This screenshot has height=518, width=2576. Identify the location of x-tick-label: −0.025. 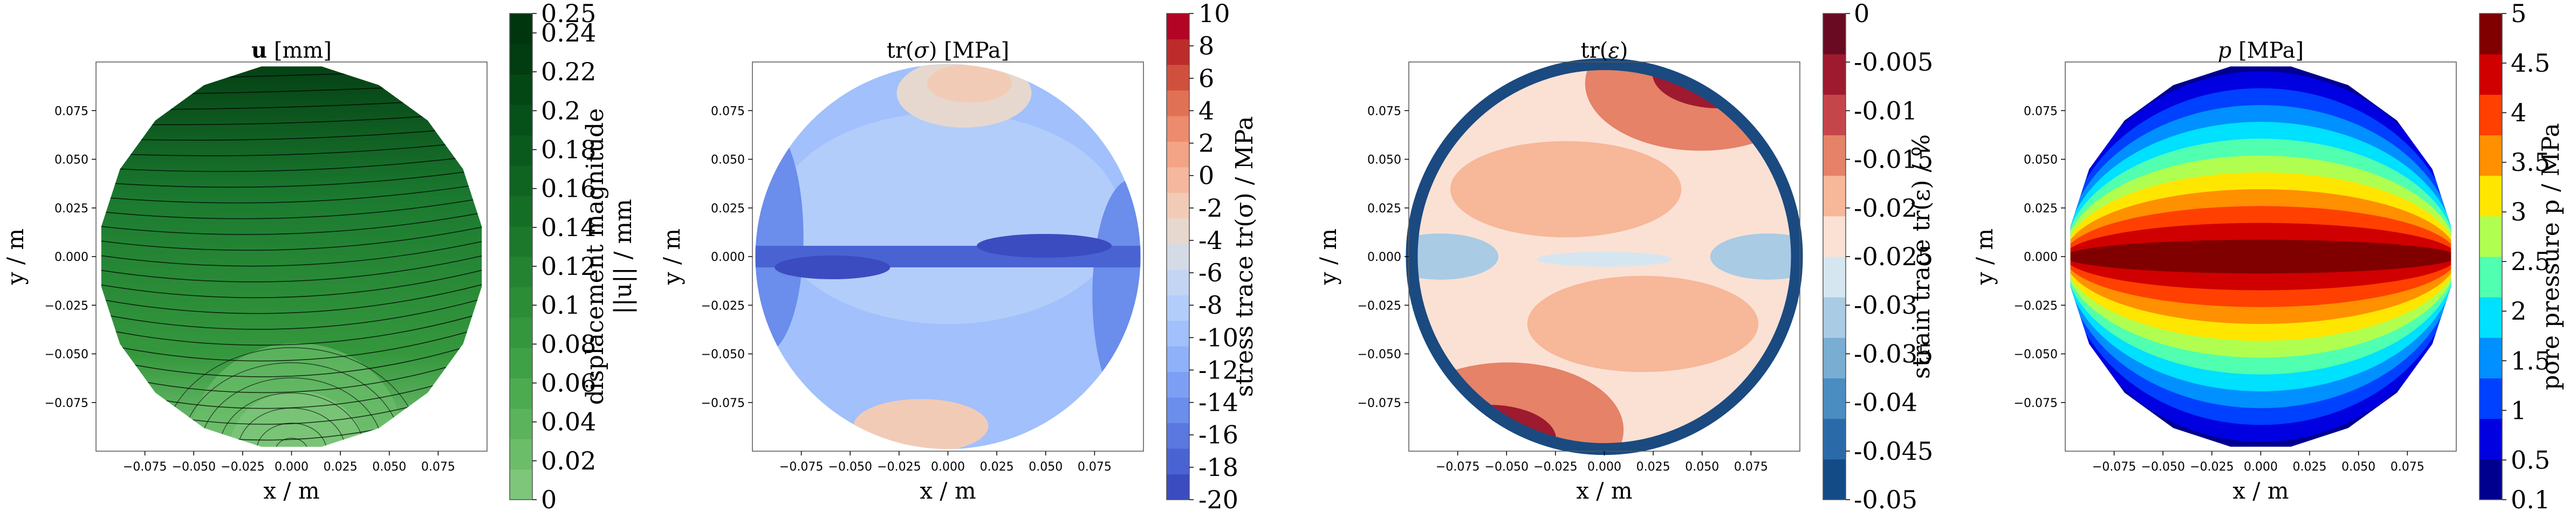
(243, 467).